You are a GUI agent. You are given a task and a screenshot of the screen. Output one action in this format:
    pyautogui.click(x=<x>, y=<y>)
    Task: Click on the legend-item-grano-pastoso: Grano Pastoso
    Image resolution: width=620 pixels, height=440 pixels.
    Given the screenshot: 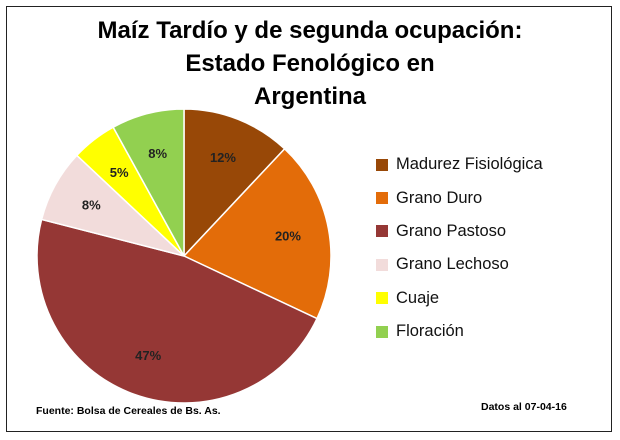 What is the action you would take?
    pyautogui.click(x=459, y=231)
    